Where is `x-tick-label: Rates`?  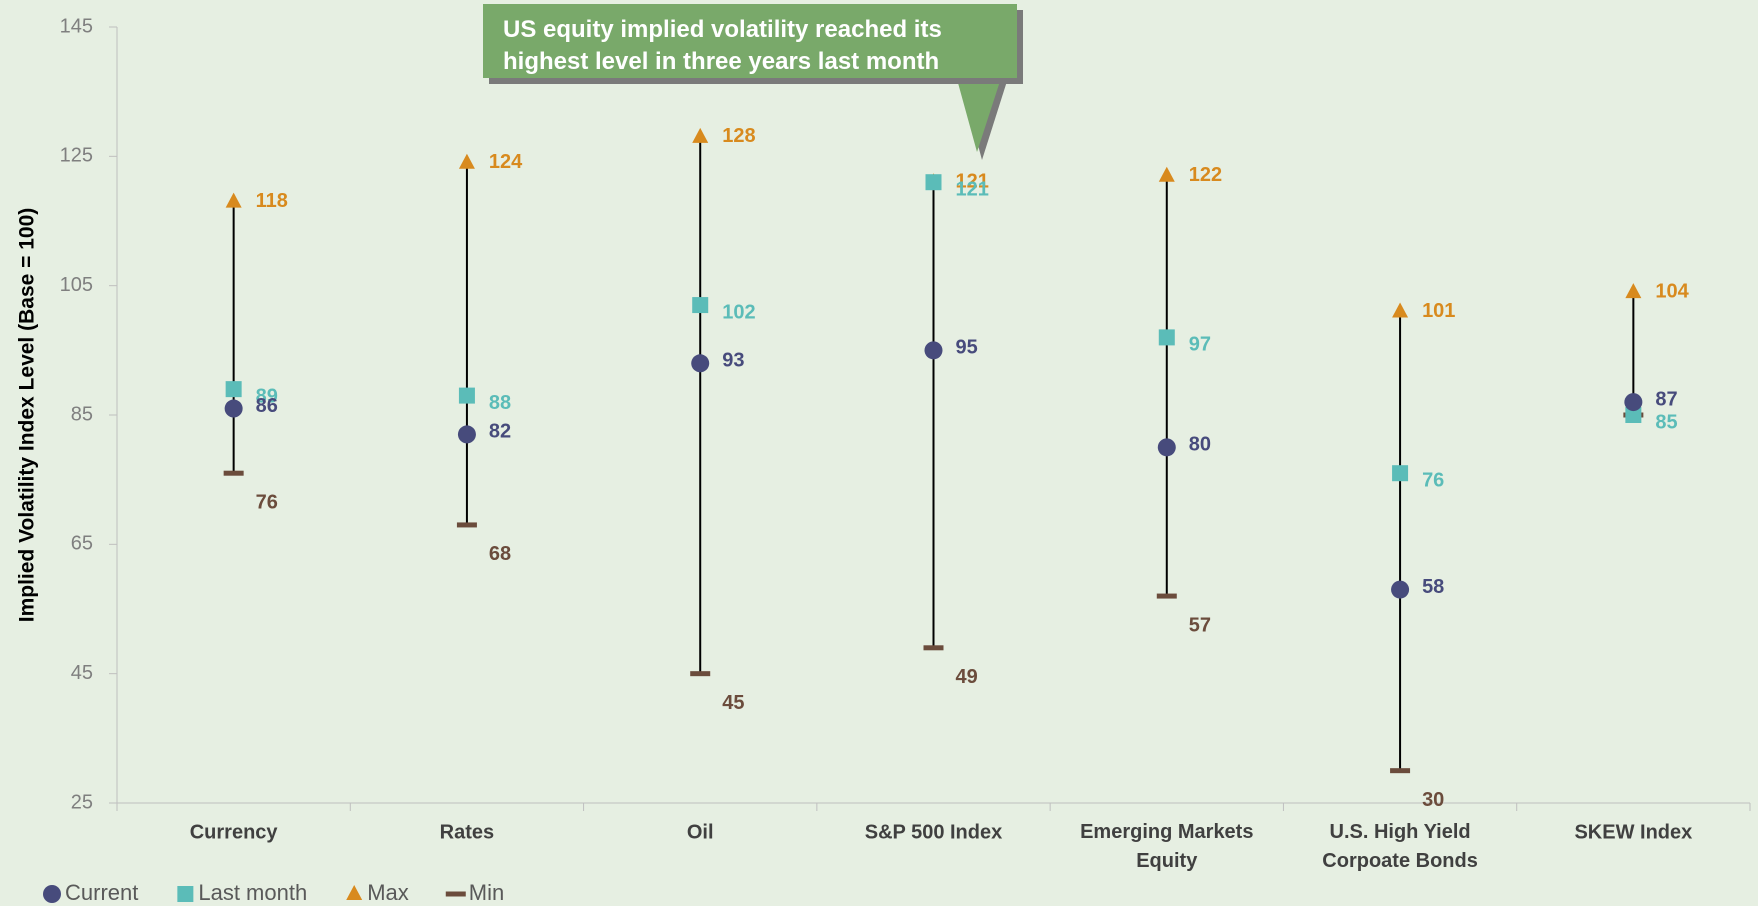
x-tick-label: Rates is located at coordinates (467, 832).